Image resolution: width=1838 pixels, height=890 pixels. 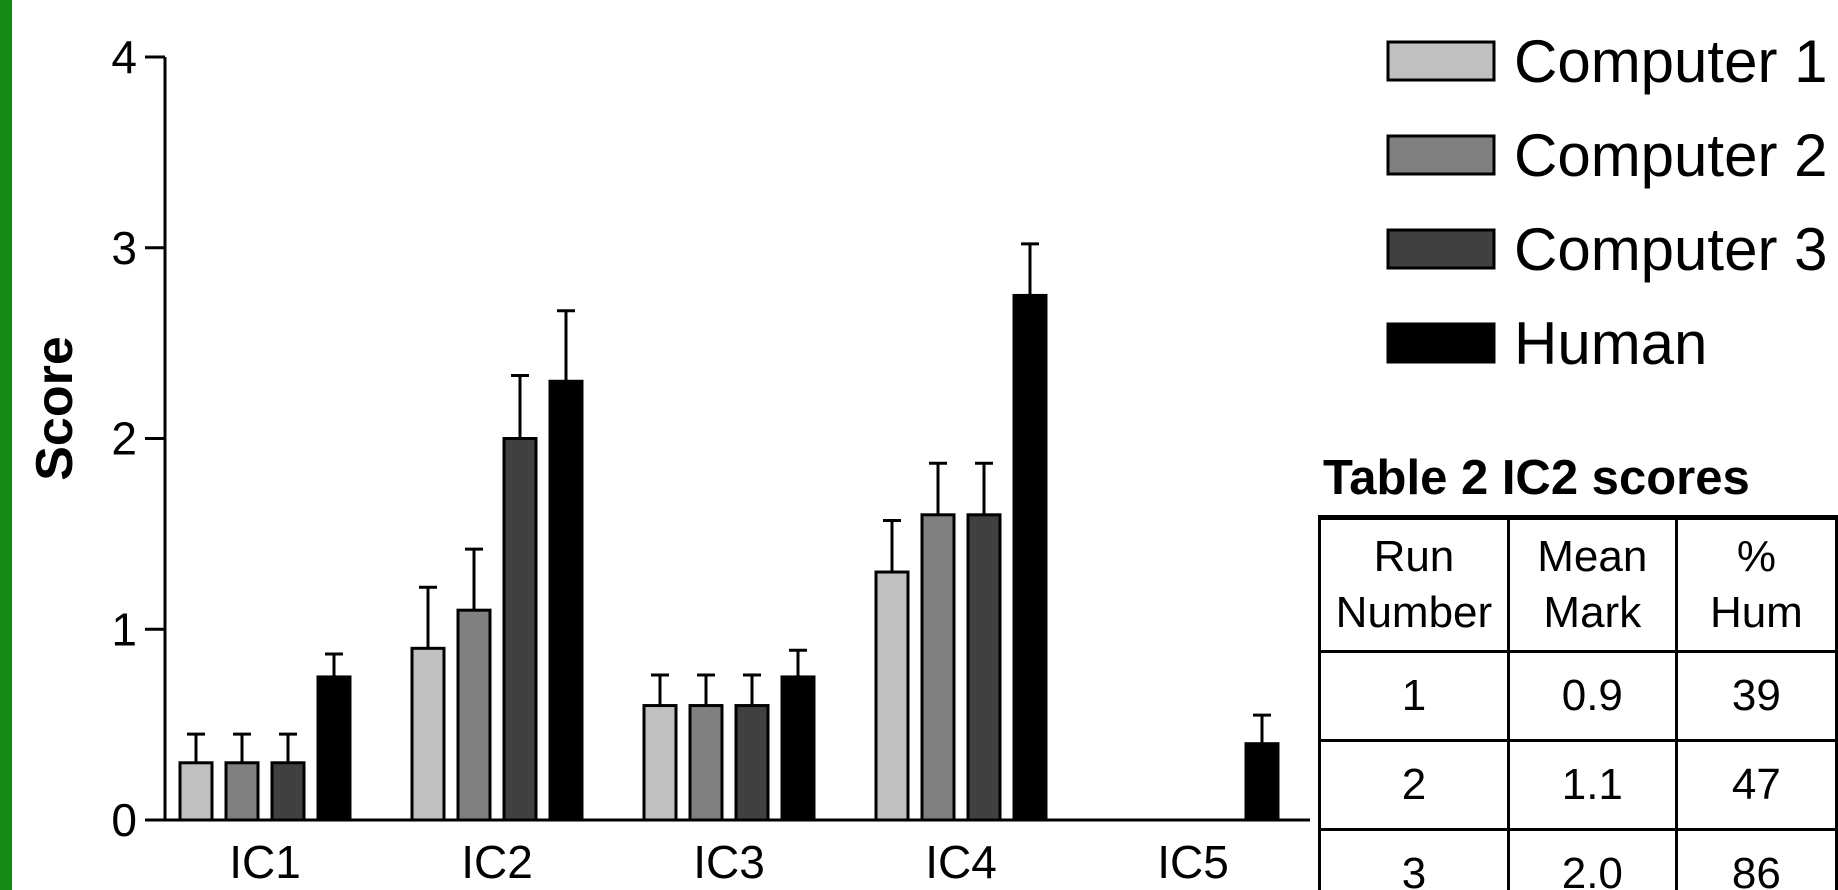 I want to click on table-cell: 2.0, so click(x=1592, y=859).